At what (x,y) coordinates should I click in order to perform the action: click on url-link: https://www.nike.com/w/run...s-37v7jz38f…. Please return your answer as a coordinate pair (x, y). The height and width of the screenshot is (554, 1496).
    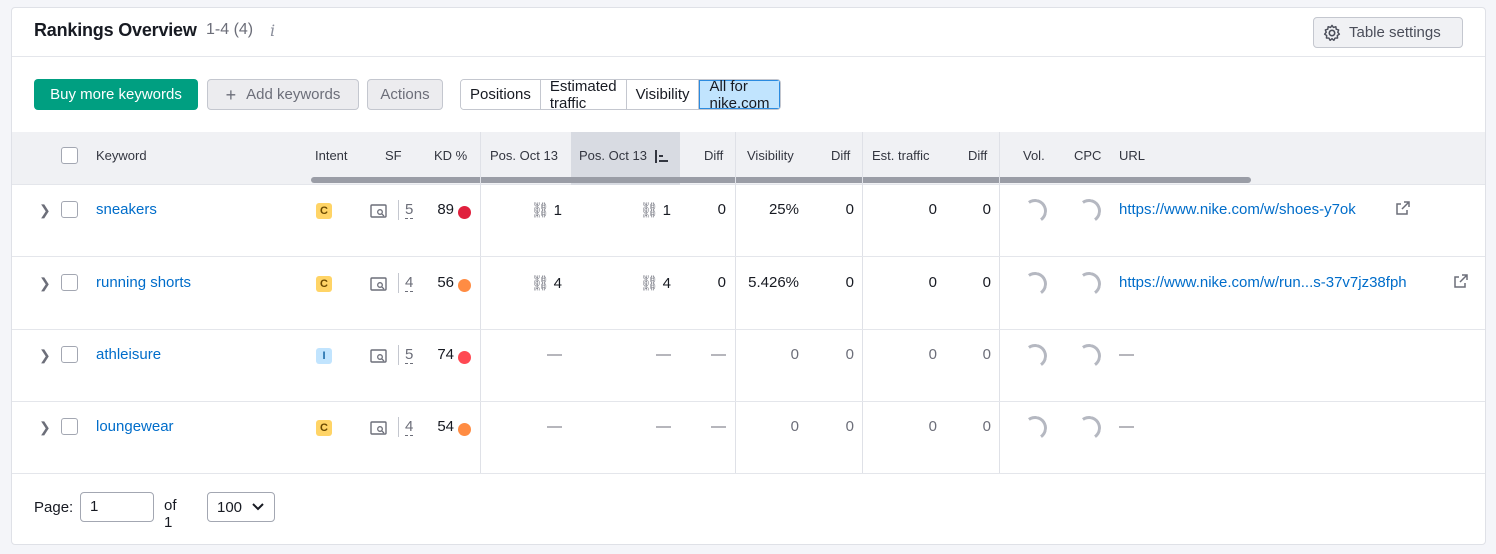
    Looking at the image, I should click on (1263, 282).